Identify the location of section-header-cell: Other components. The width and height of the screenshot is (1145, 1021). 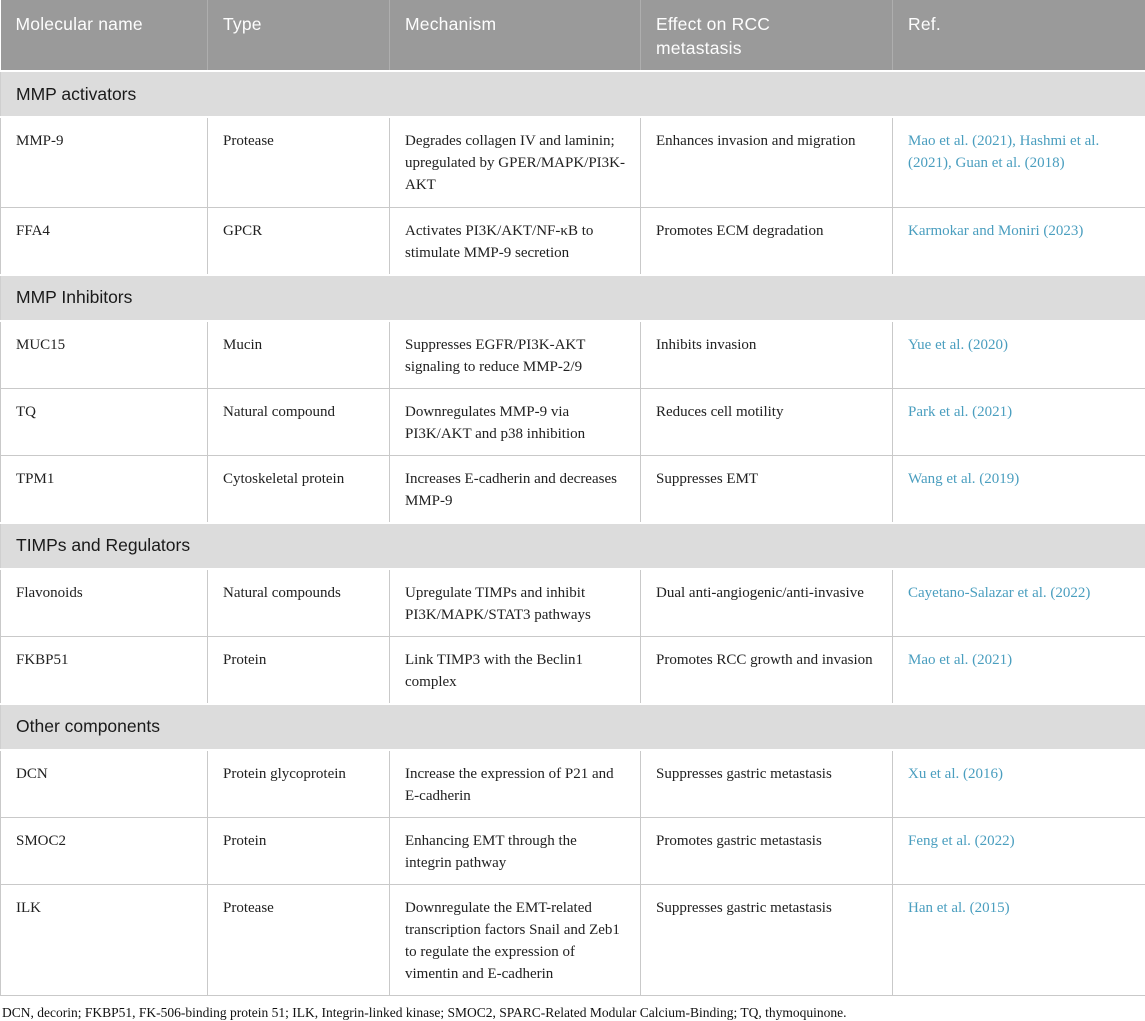
(573, 727).